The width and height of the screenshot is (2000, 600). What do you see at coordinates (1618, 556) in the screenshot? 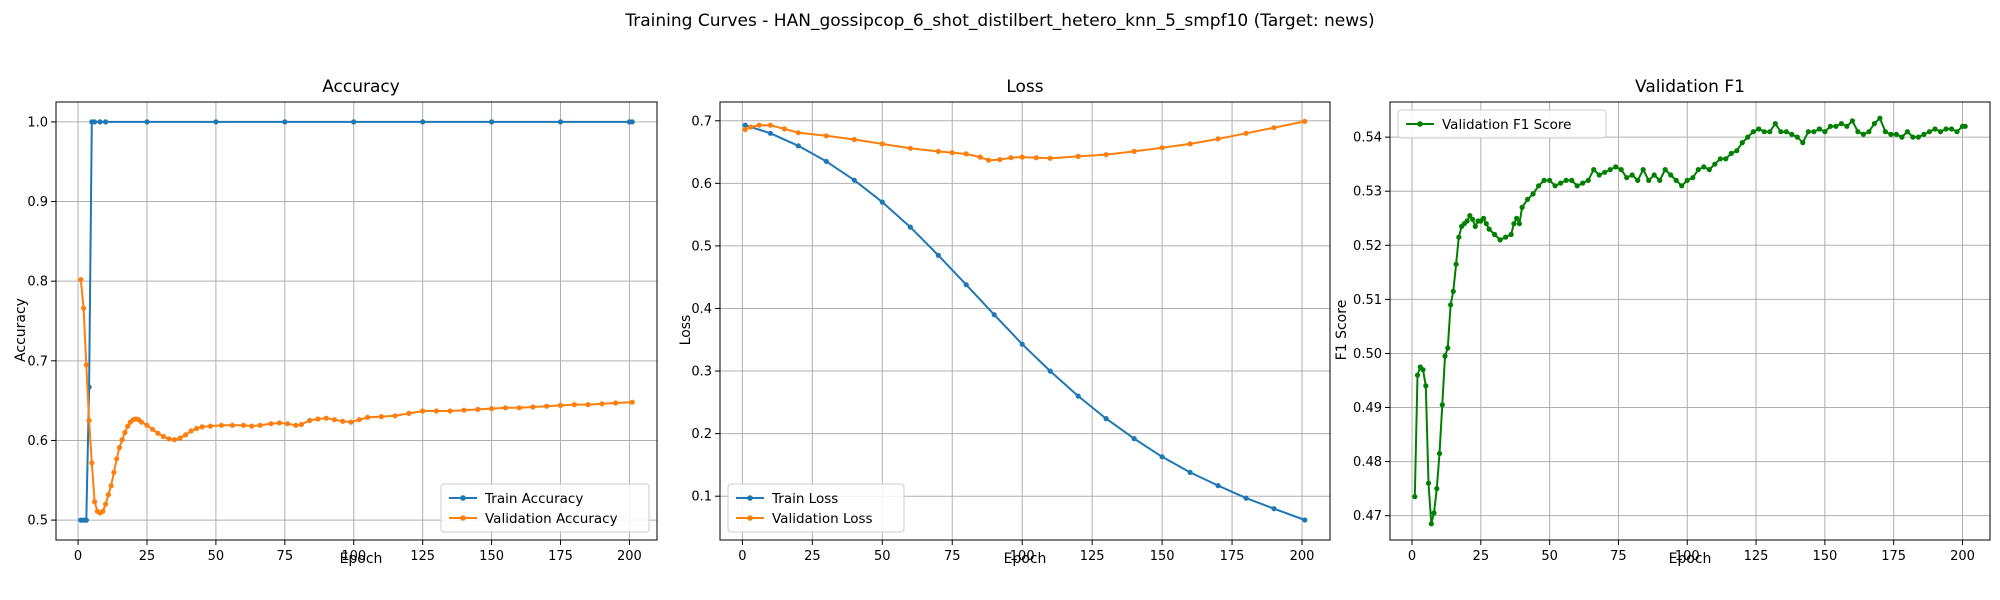
I see `f1-xtick-label: 75` at bounding box center [1618, 556].